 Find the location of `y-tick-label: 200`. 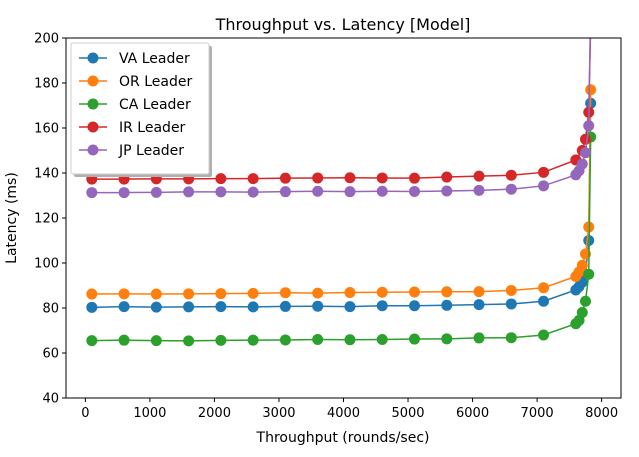

y-tick-label: 200 is located at coordinates (46, 39).